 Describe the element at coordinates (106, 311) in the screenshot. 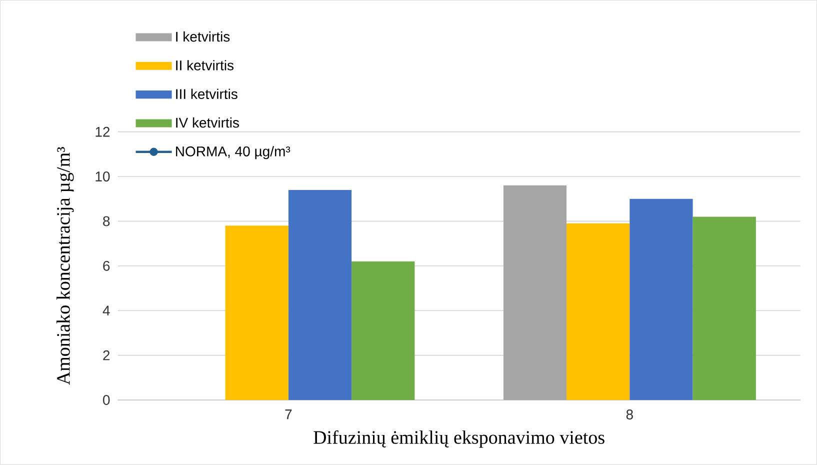

I see `y-tick-label: 4` at that location.